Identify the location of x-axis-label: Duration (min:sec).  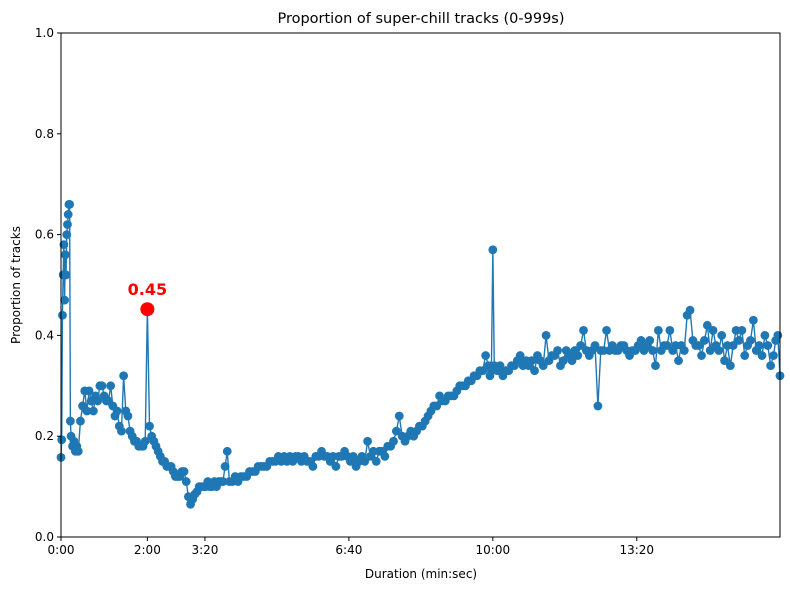
(421, 574).